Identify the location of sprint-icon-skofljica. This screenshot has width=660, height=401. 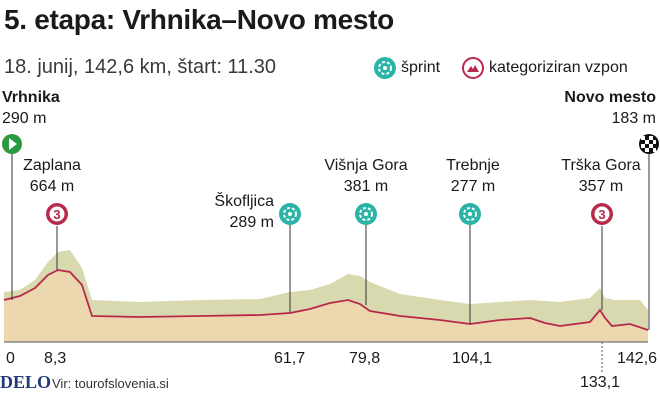
(290, 214).